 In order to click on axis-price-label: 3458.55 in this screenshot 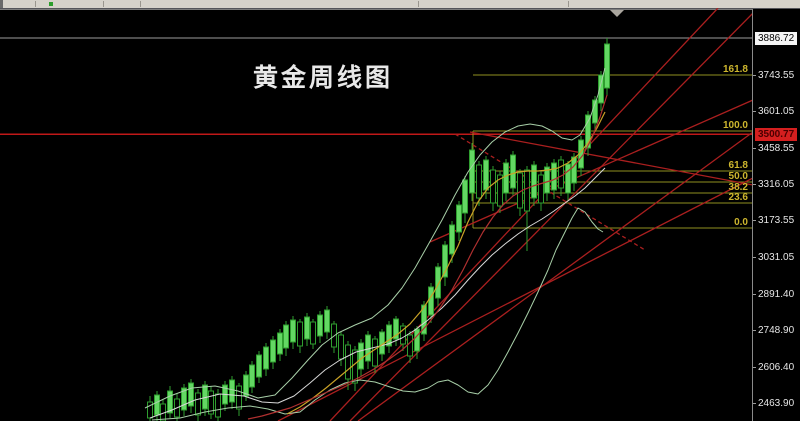, I will do `click(776, 148)`.